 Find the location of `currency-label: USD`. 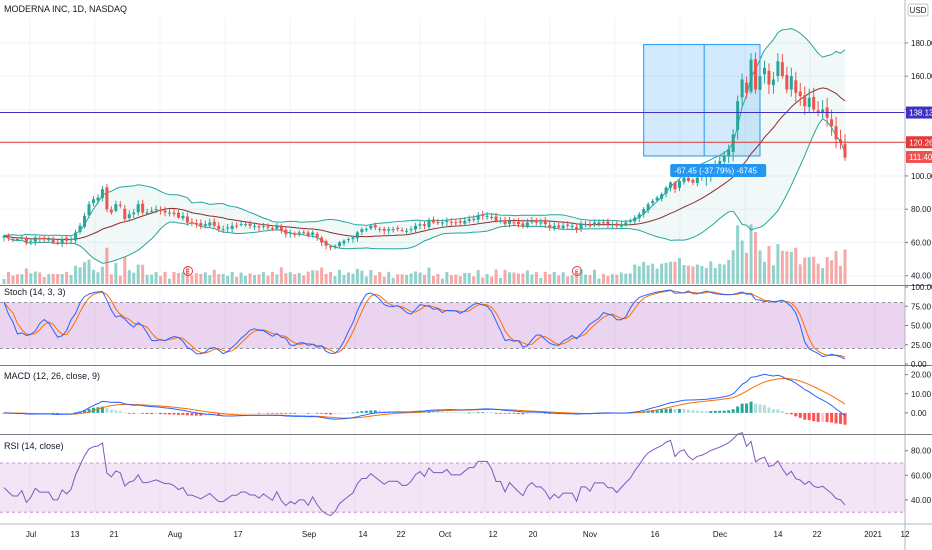

currency-label: USD is located at coordinates (918, 10).